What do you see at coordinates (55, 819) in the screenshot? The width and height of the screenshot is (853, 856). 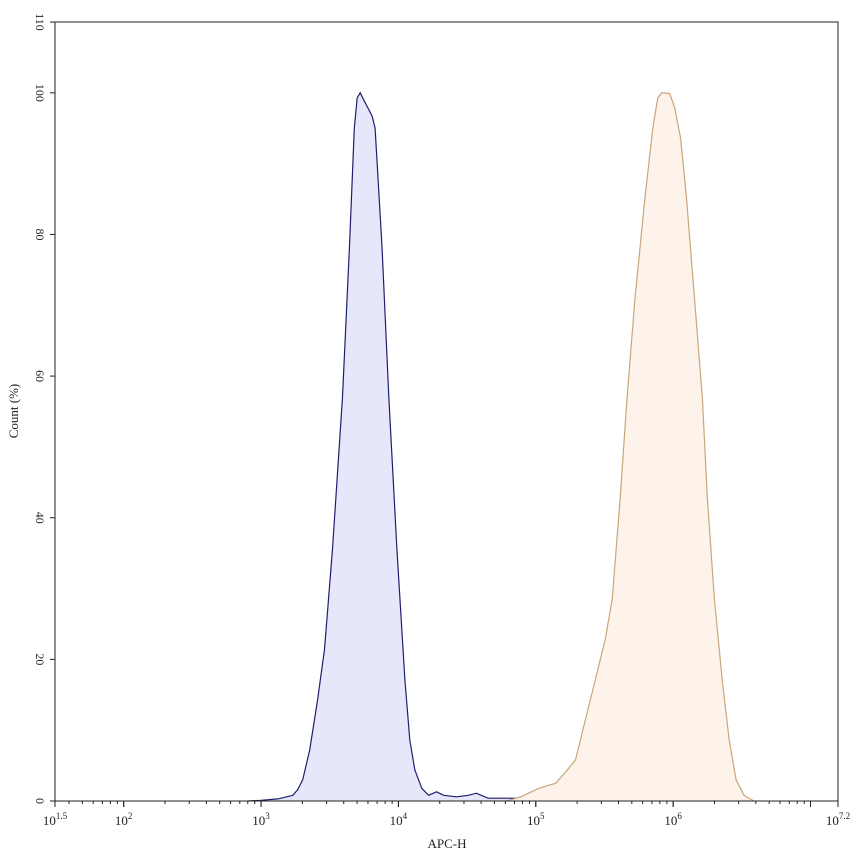 I see `x-tick-label: 101.5` at bounding box center [55, 819].